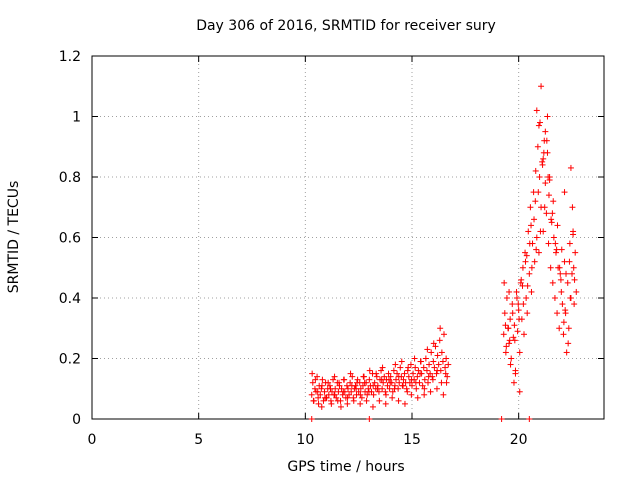 This screenshot has width=640, height=480. I want to click on y-tick-label: 0.8, so click(70, 178).